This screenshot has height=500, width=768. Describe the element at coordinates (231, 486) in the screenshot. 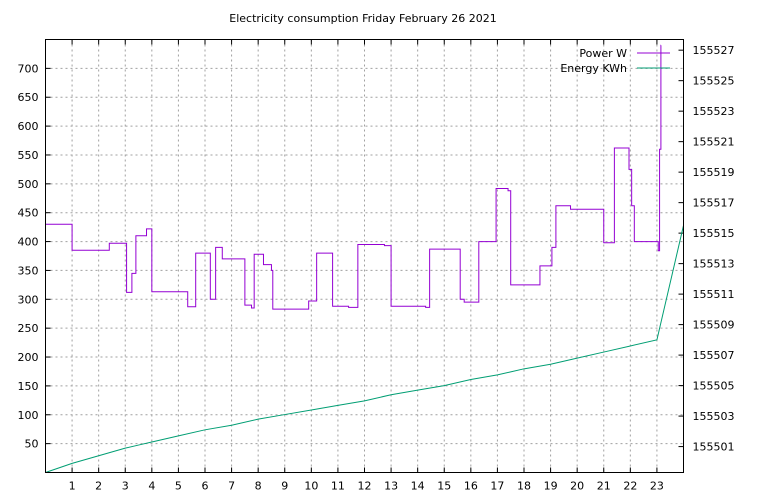

I see `x-tick-label: 7` at that location.